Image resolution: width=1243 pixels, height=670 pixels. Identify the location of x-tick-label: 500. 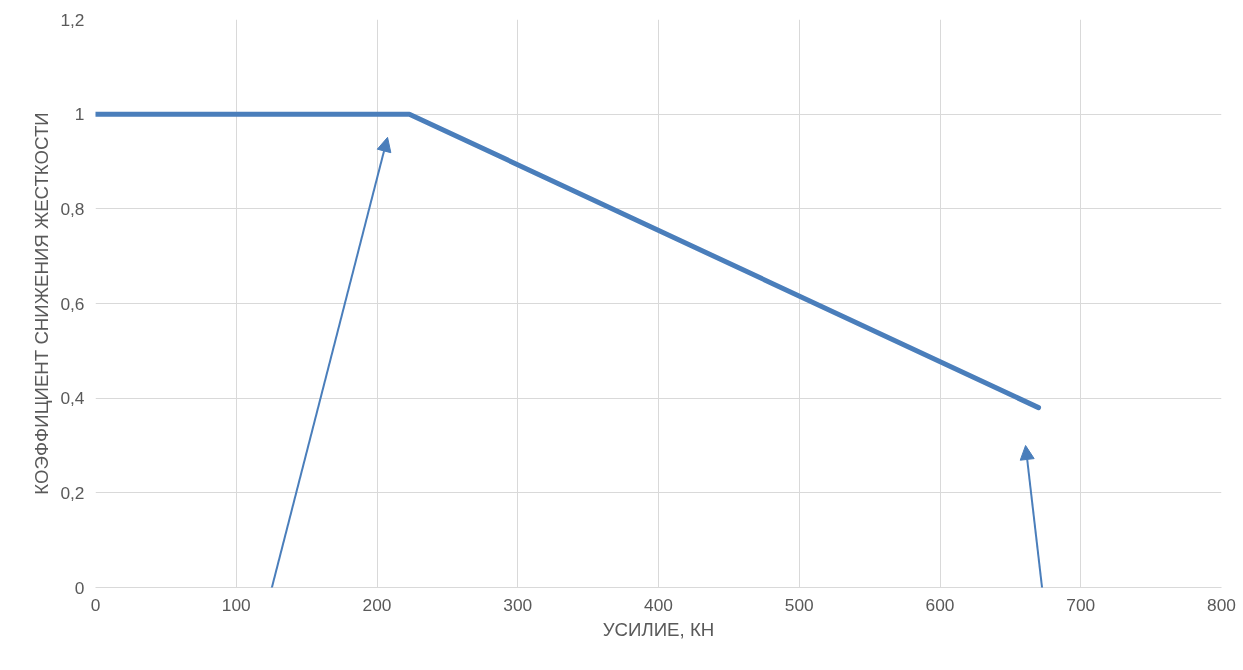
(799, 604).